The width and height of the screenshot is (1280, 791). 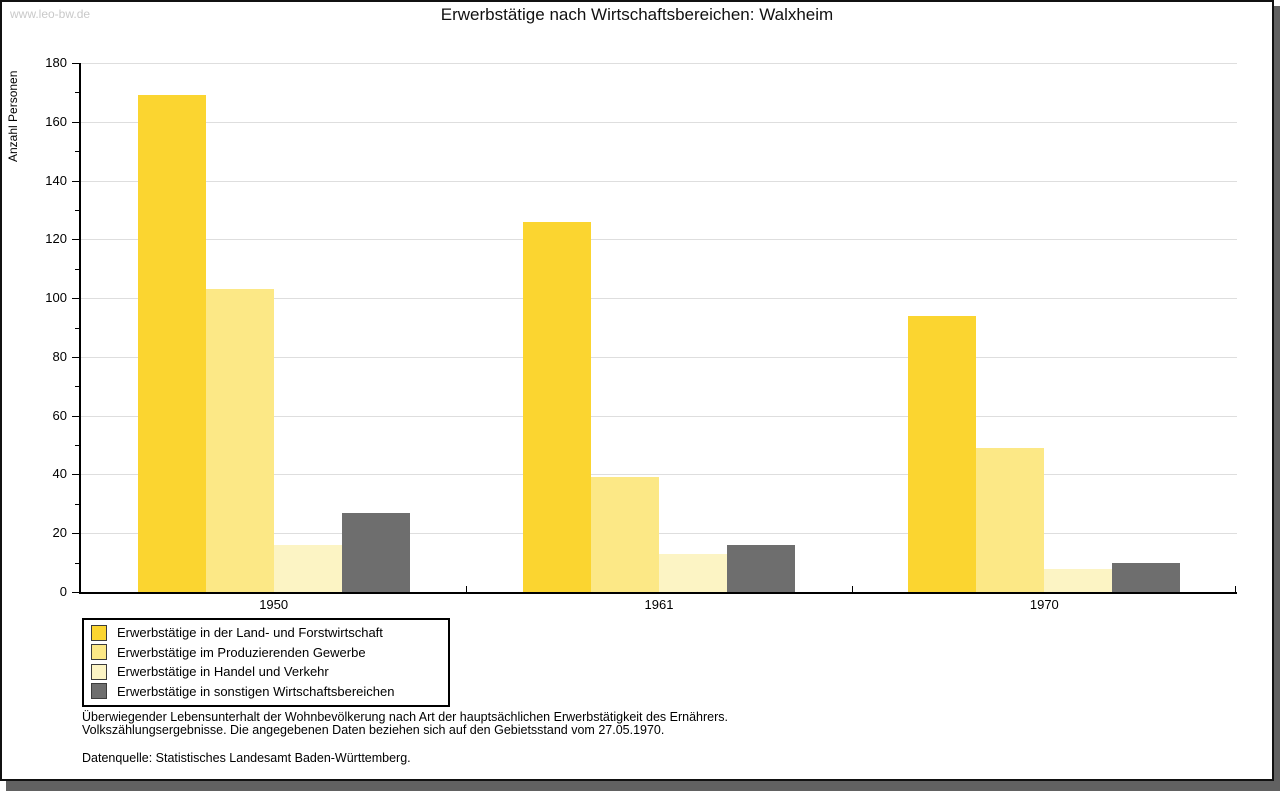 I want to click on y-tick-label-100: 100, so click(x=56, y=298).